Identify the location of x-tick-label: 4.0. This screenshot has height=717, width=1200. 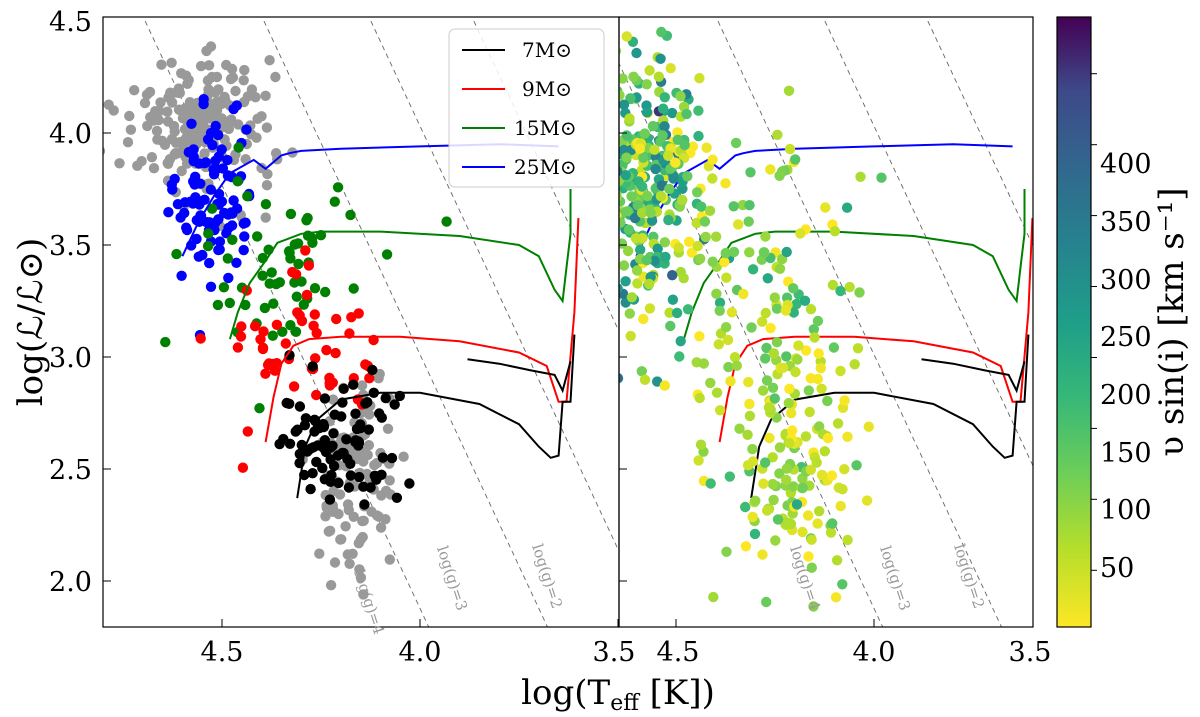
(874, 652).